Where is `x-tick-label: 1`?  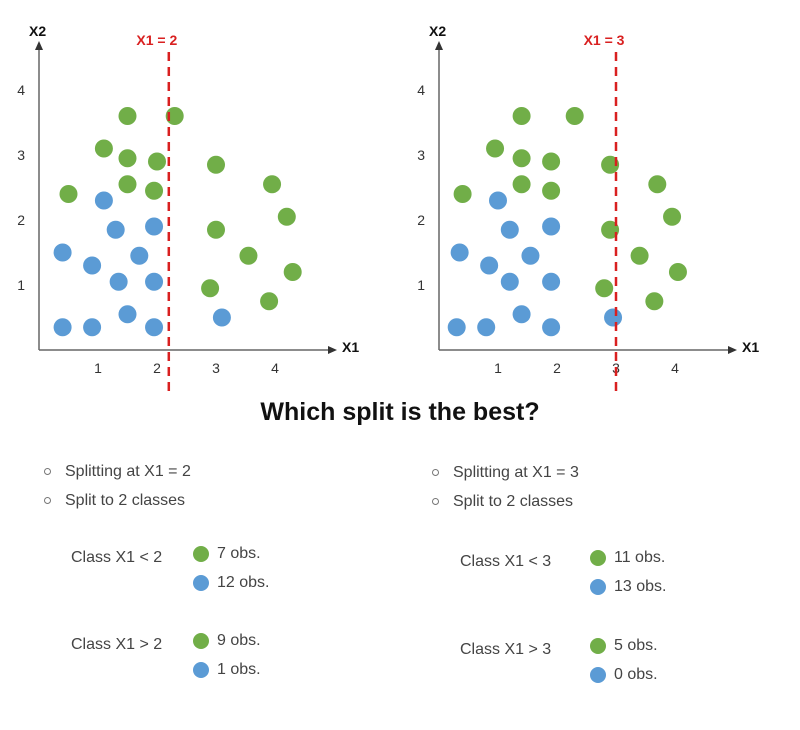 x-tick-label: 1 is located at coordinates (498, 368).